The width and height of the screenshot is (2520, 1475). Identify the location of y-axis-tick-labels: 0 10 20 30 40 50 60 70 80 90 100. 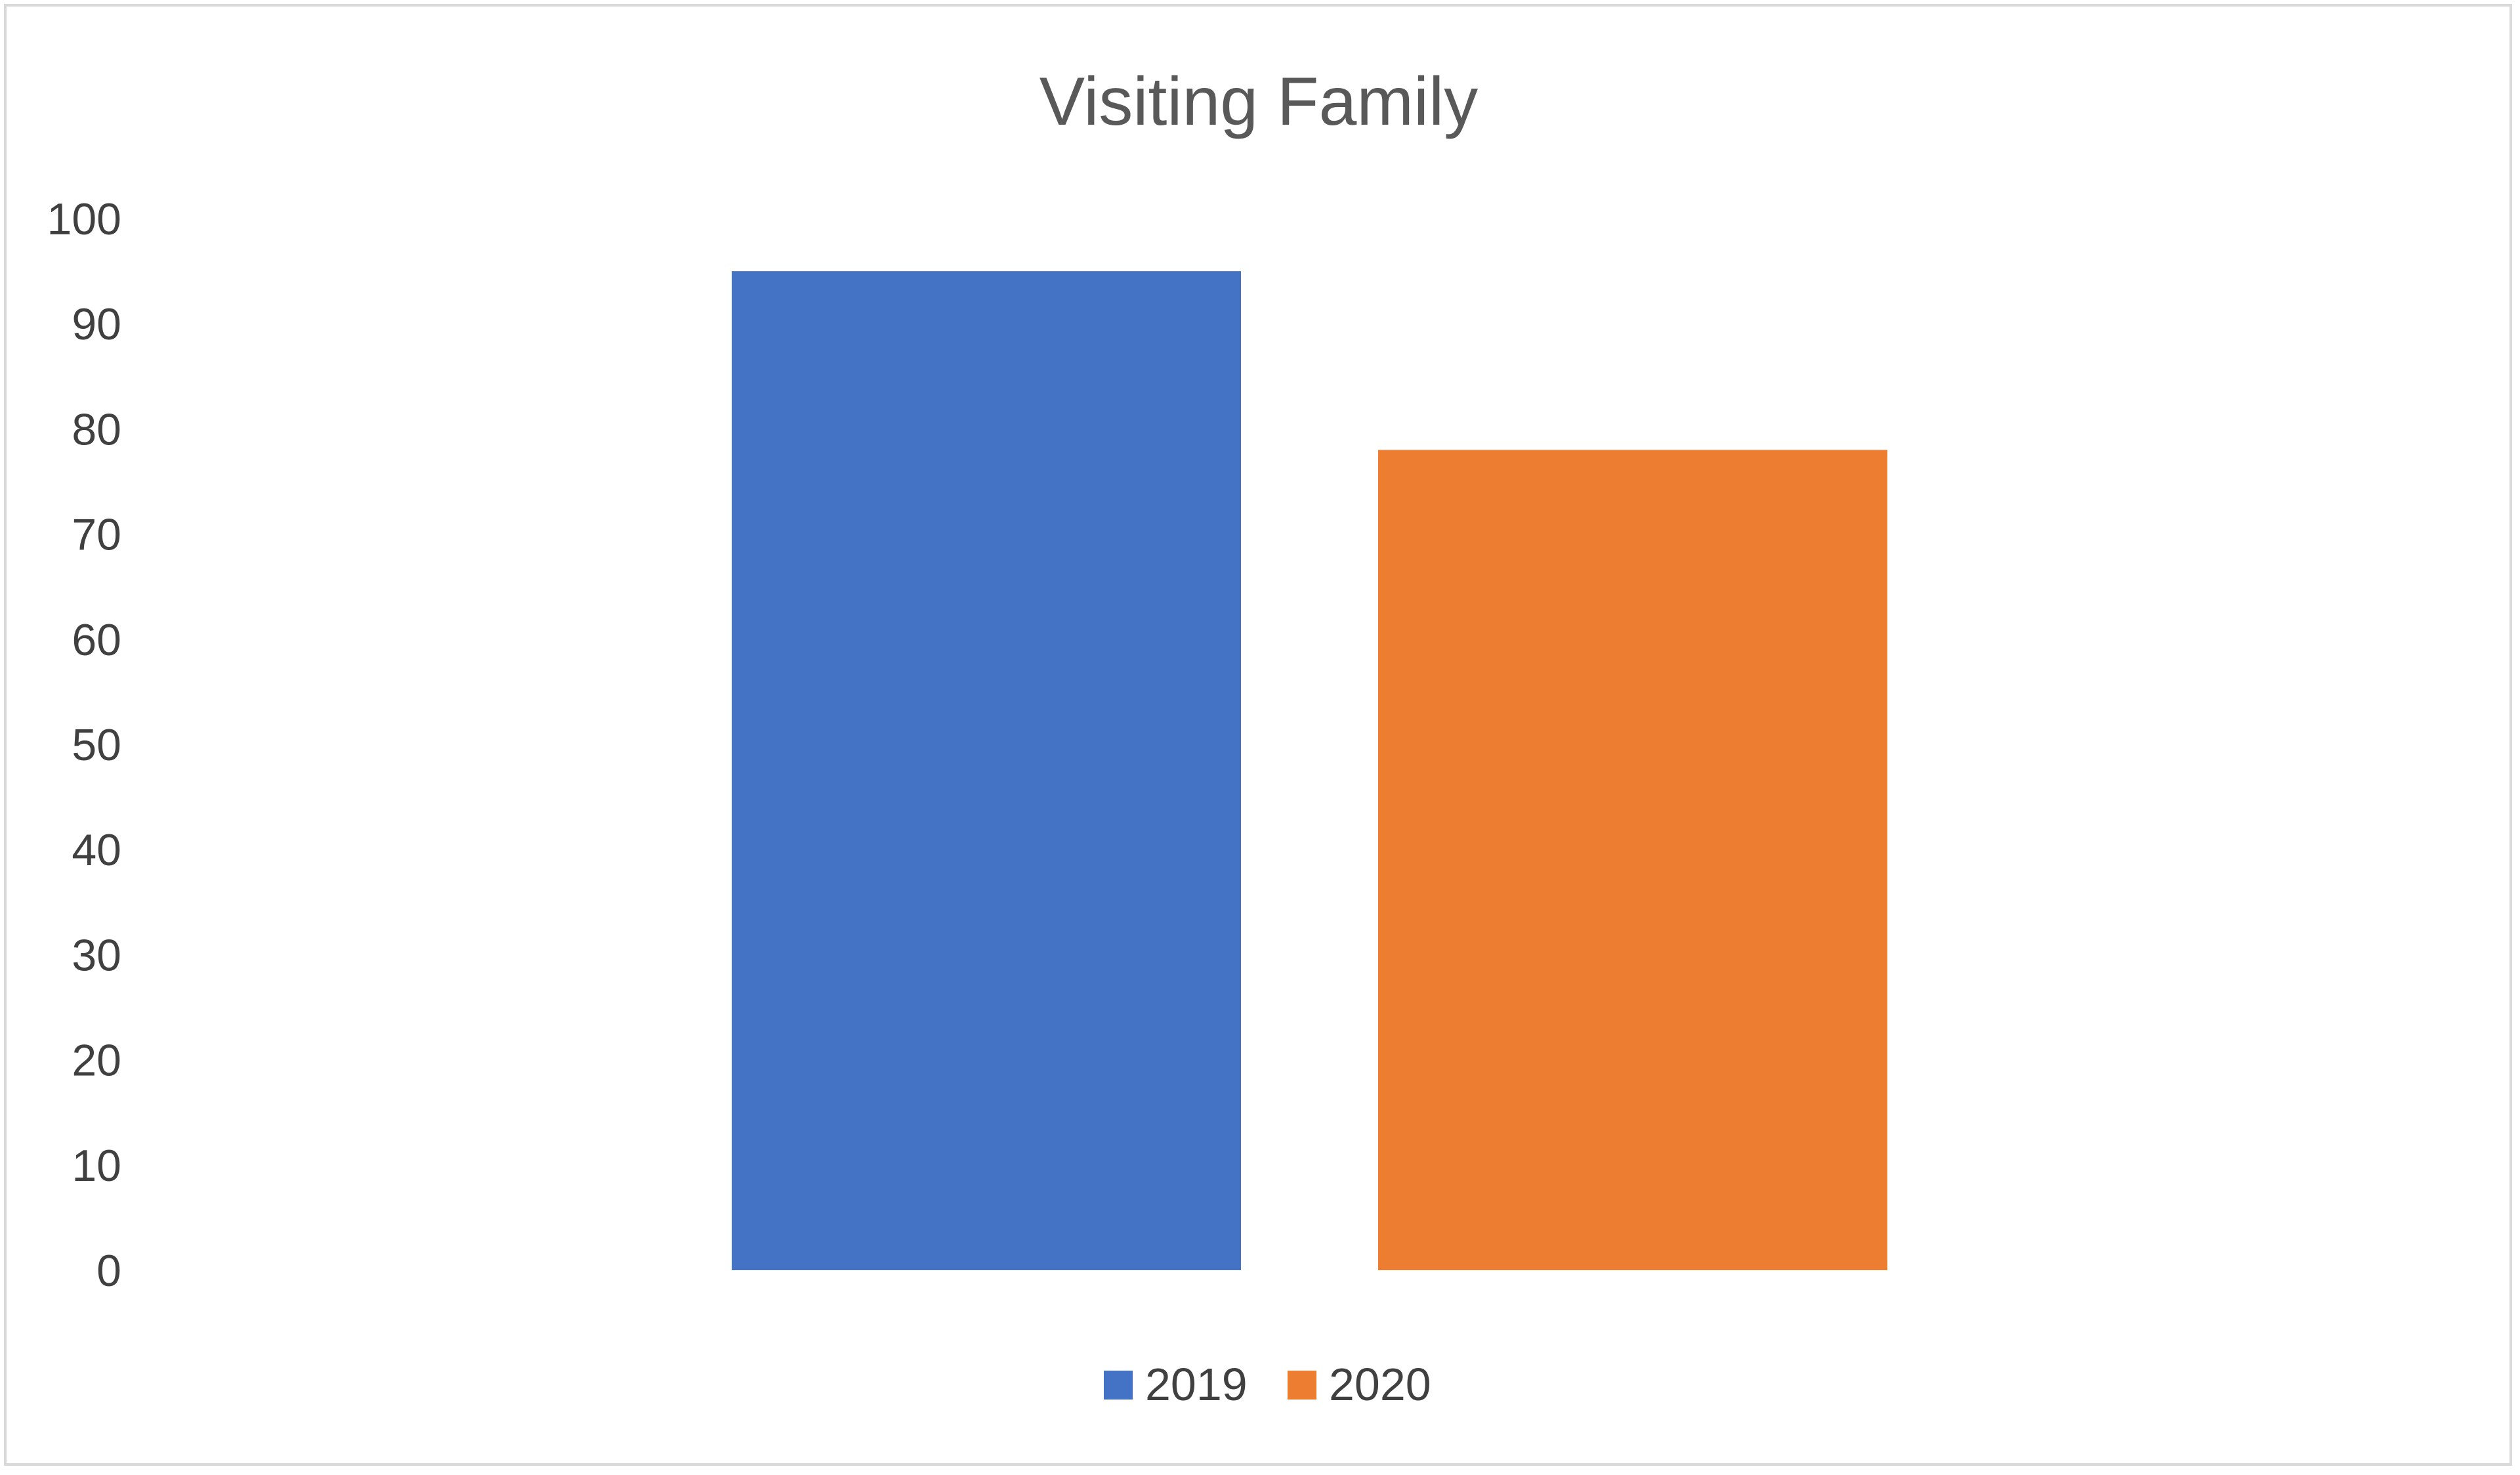
(84, 745).